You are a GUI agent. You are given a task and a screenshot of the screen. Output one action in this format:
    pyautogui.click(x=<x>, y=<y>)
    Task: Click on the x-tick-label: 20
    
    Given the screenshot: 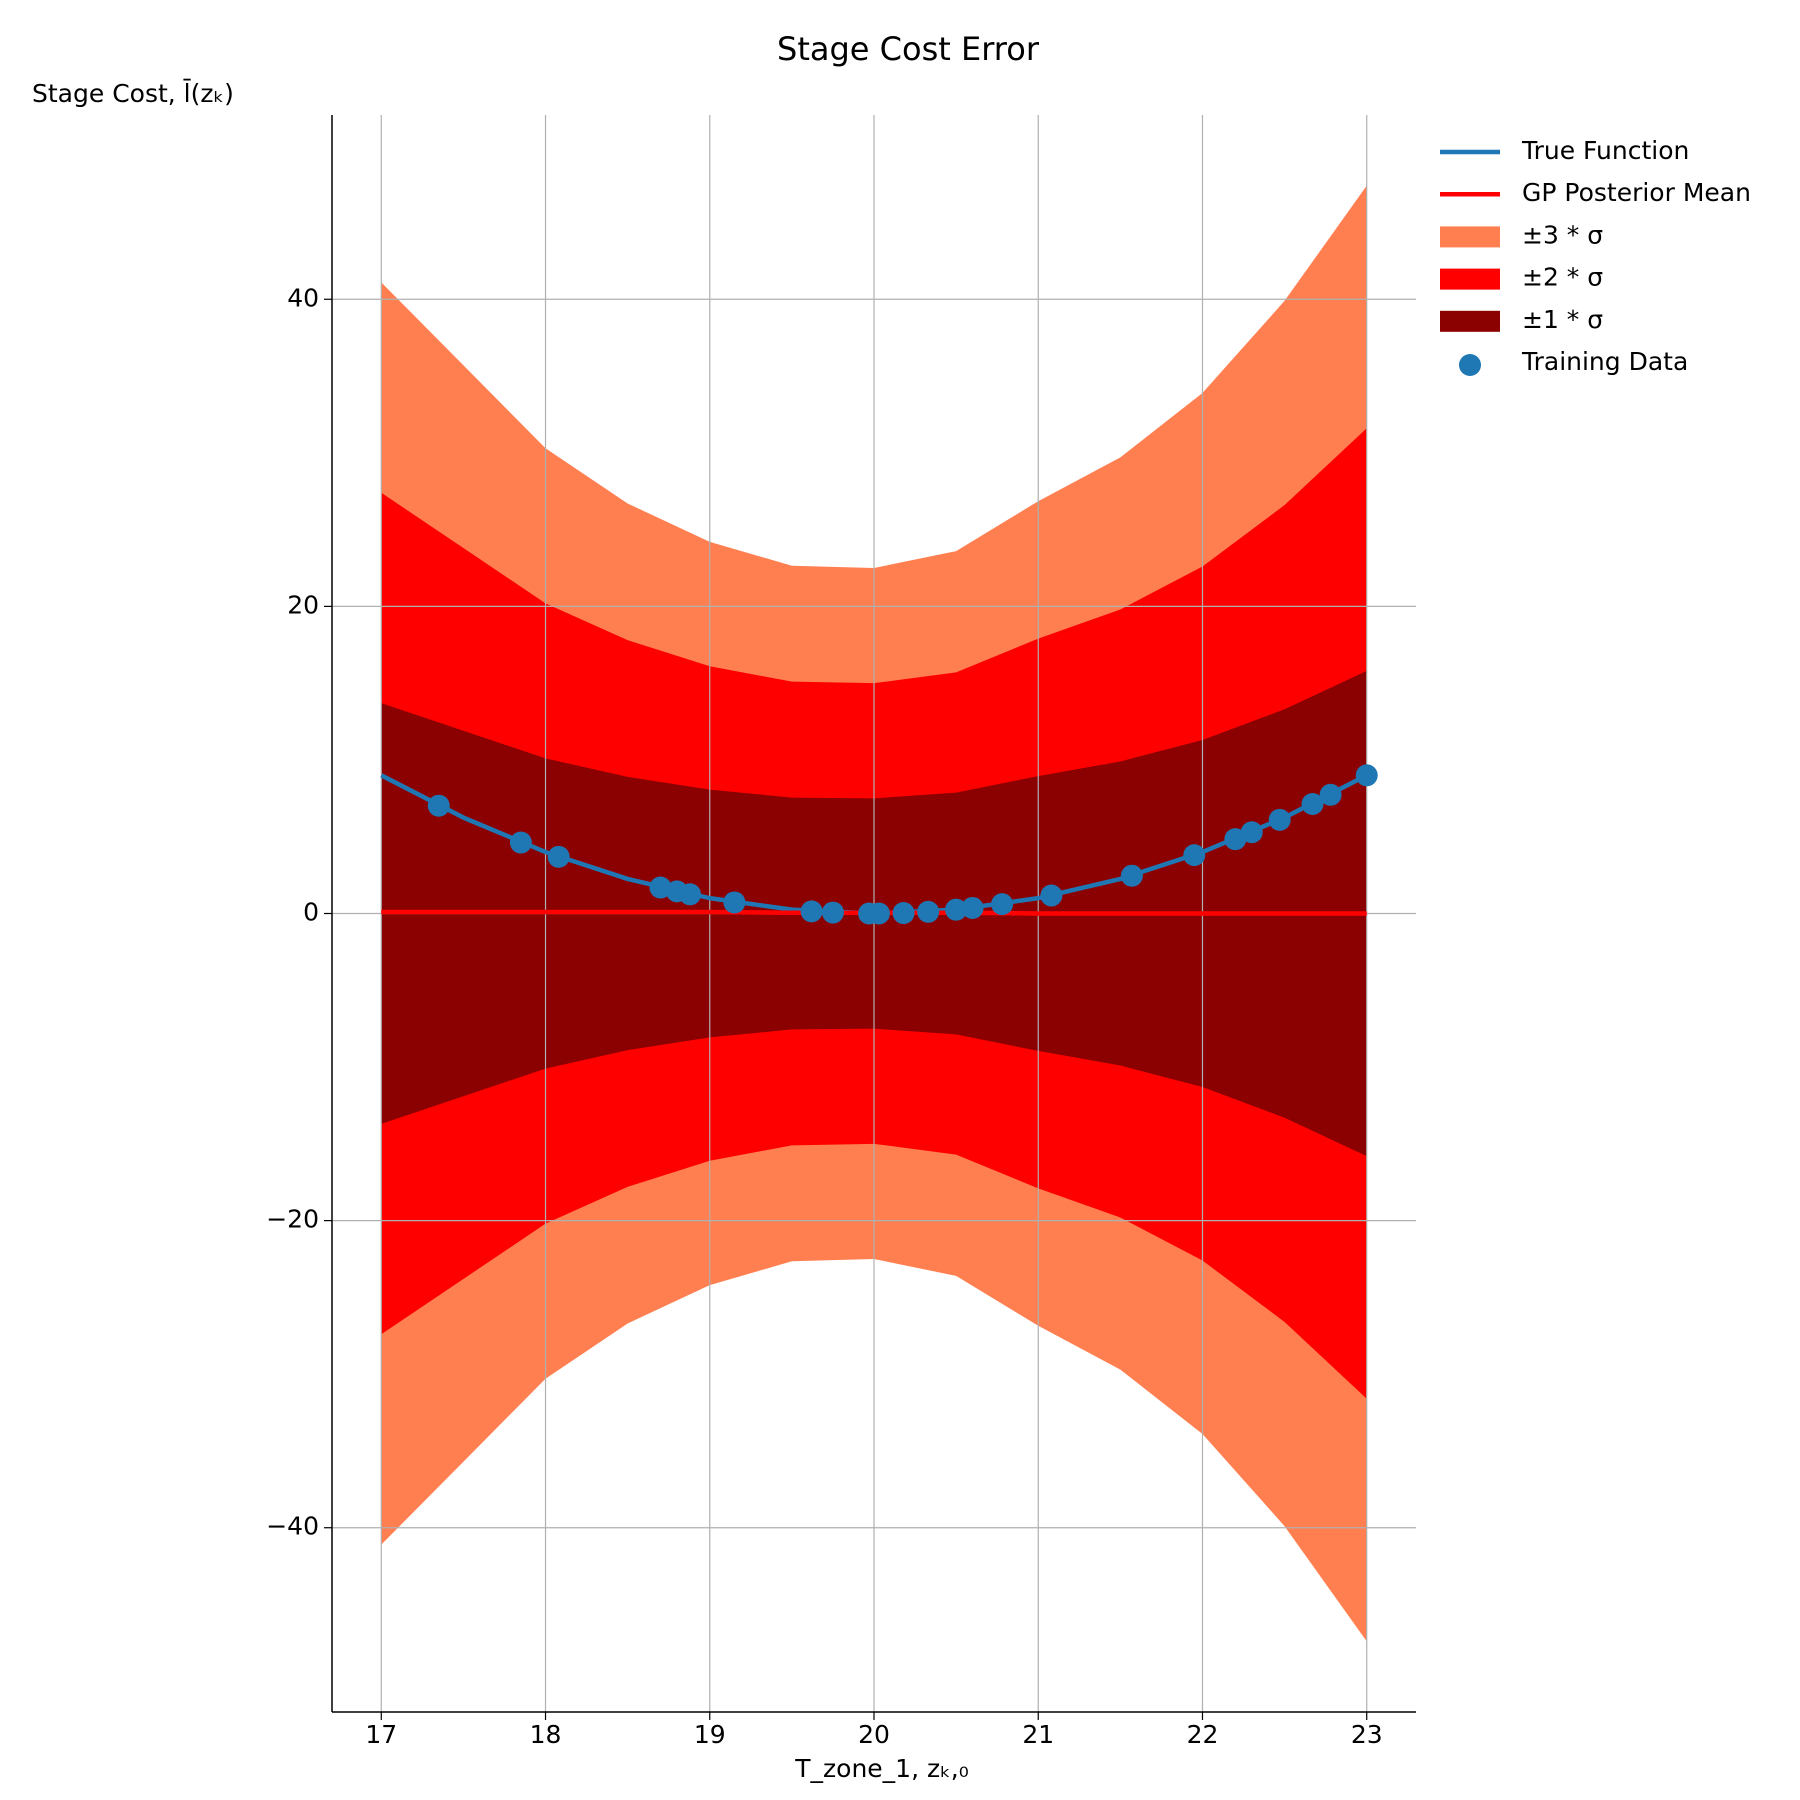 What is the action you would take?
    pyautogui.click(x=874, y=1734)
    